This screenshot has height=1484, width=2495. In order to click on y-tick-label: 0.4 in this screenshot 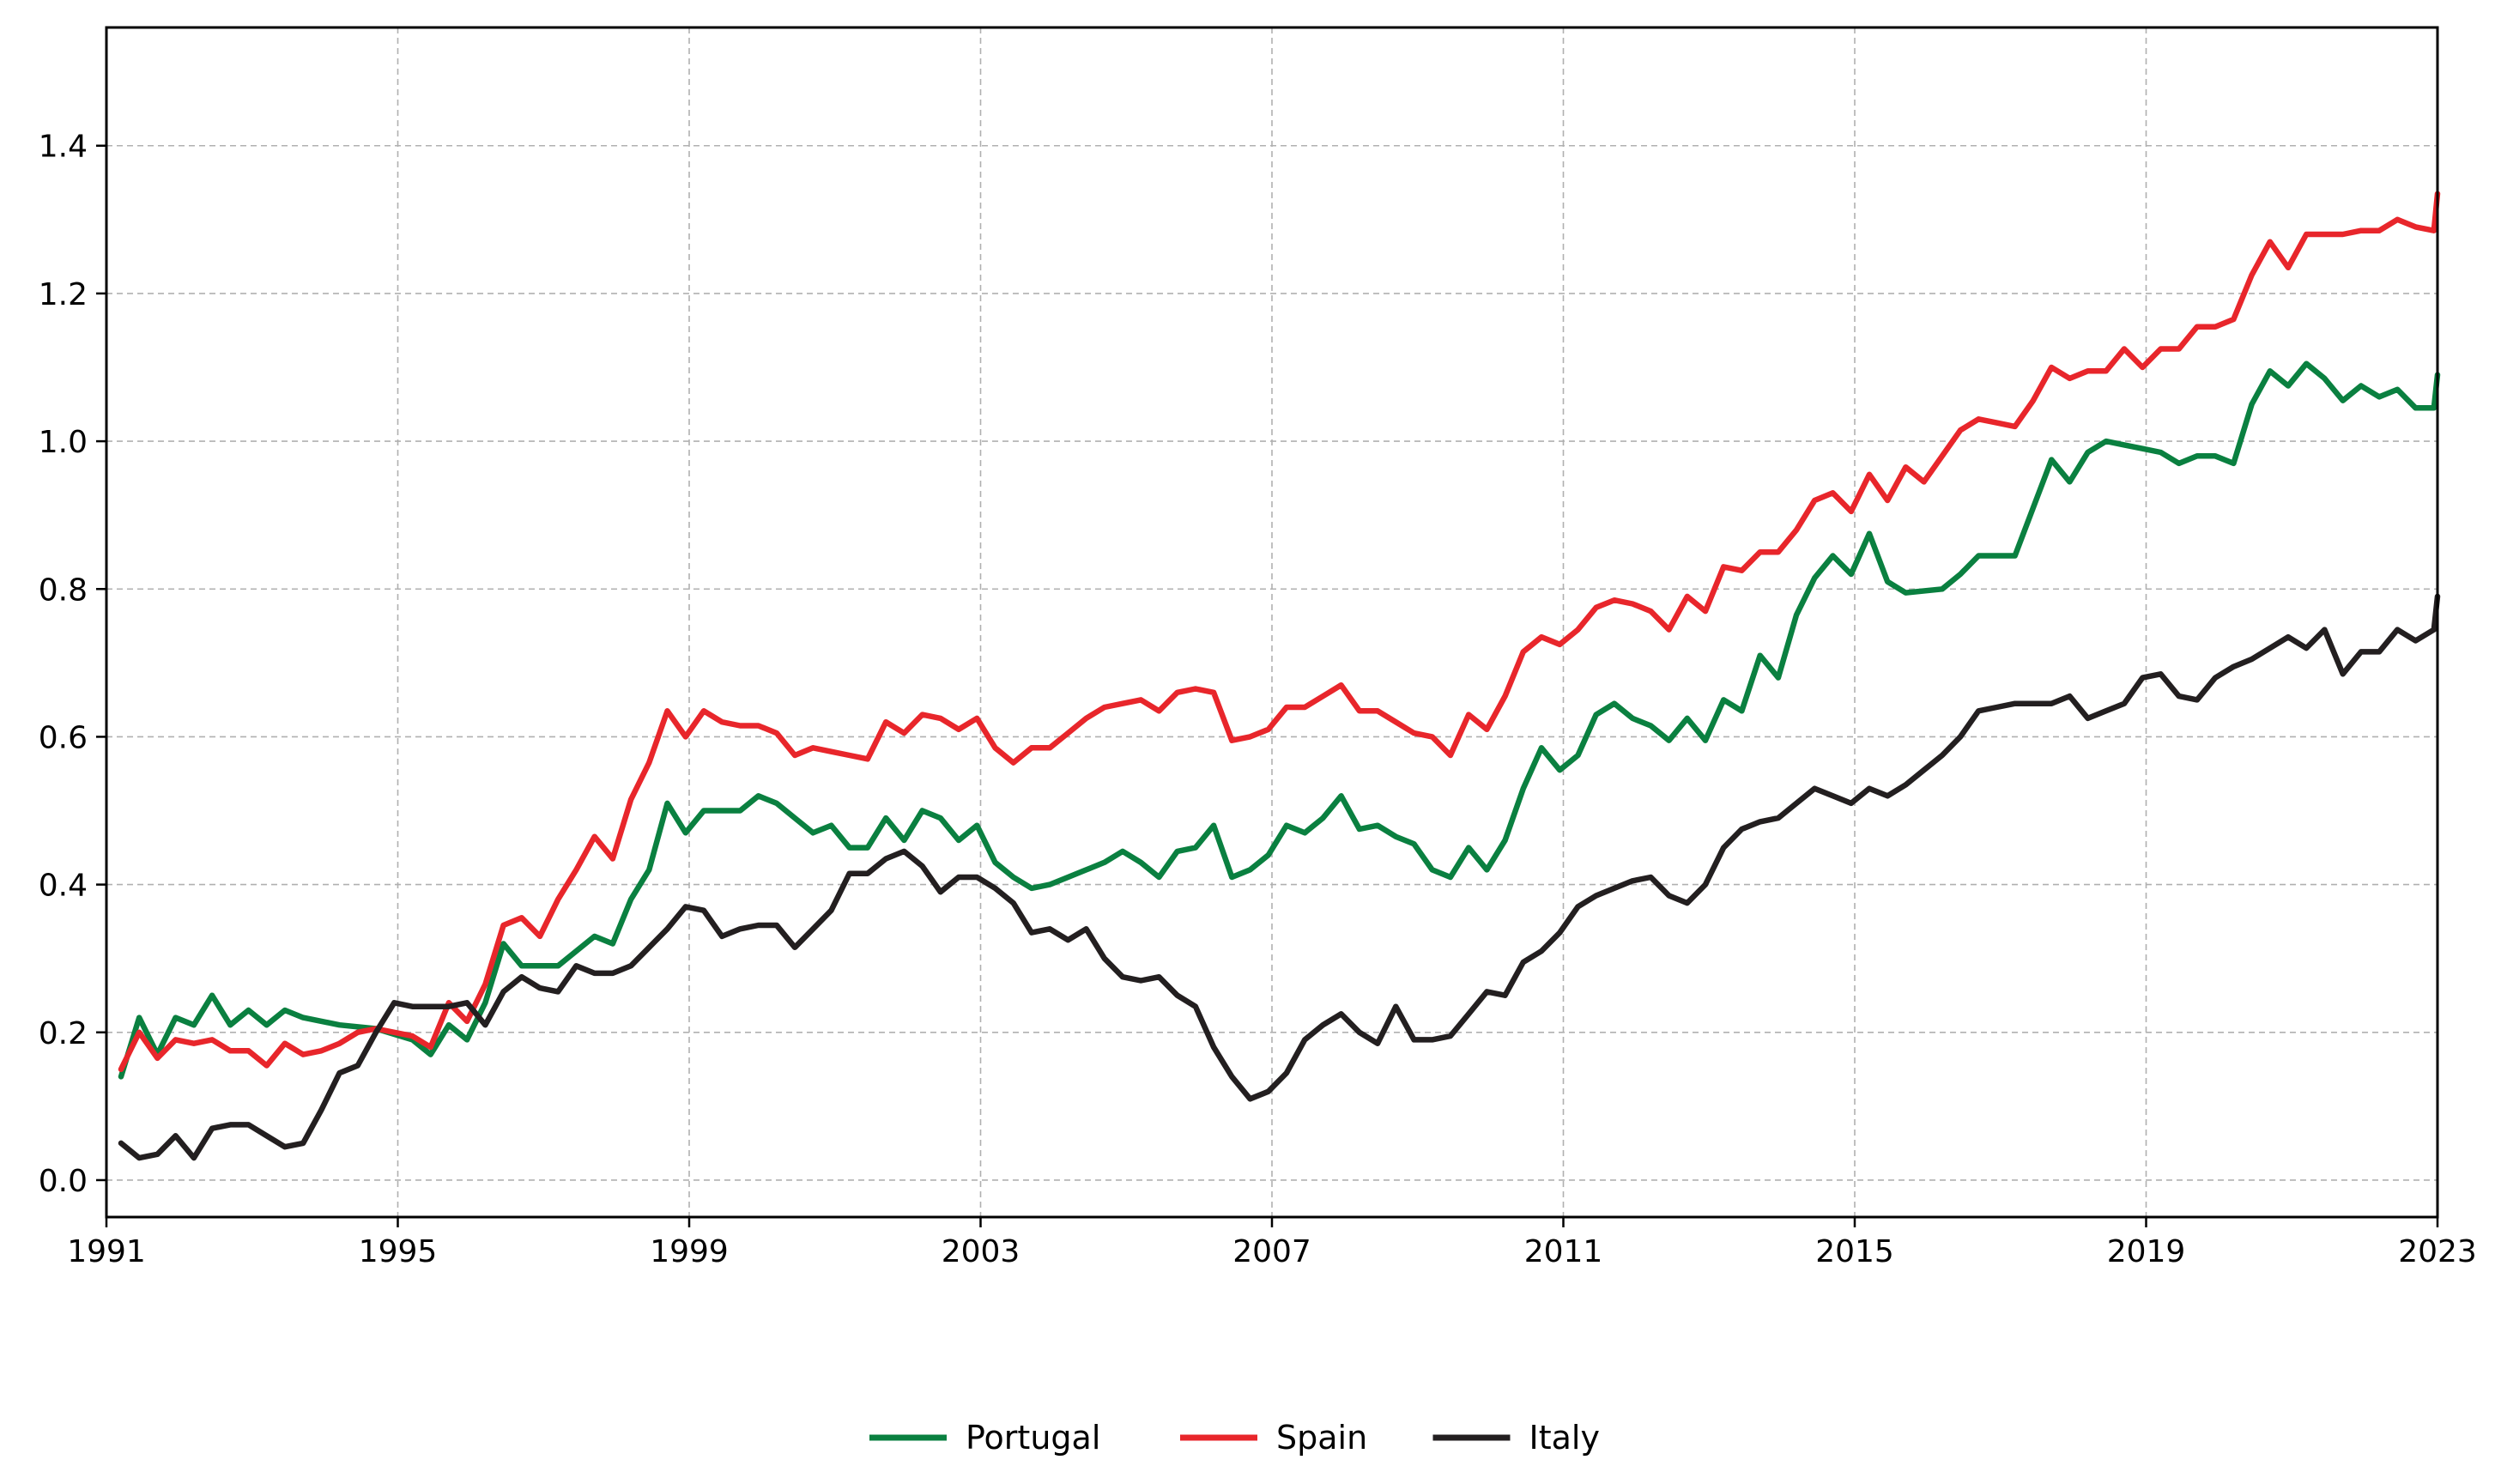, I will do `click(64, 886)`.